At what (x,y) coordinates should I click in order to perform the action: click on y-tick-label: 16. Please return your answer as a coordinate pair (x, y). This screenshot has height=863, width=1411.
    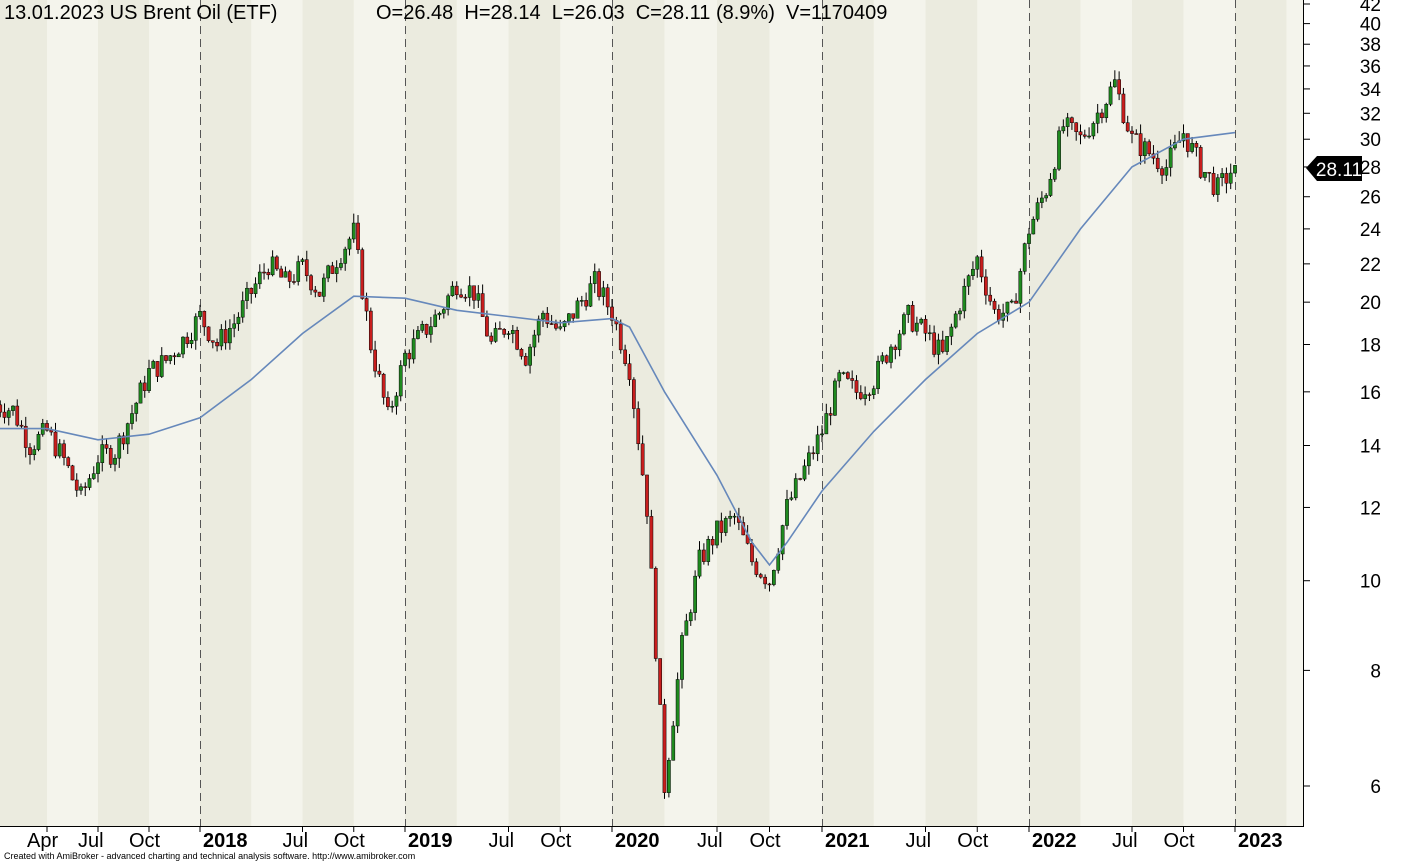
    Looking at the image, I should click on (1370, 393).